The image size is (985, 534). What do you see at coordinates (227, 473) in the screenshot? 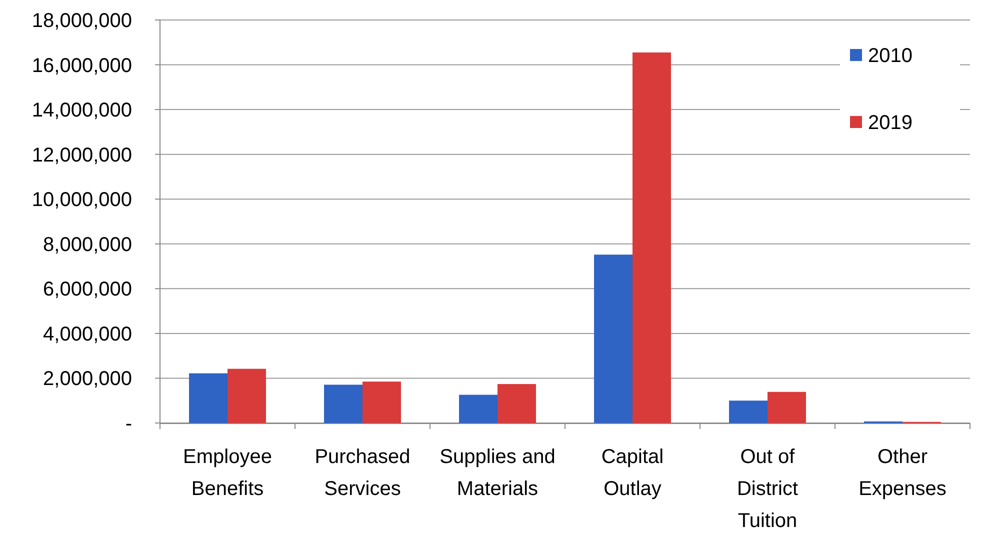
I see `x-tick-label: Employee Benefits` at bounding box center [227, 473].